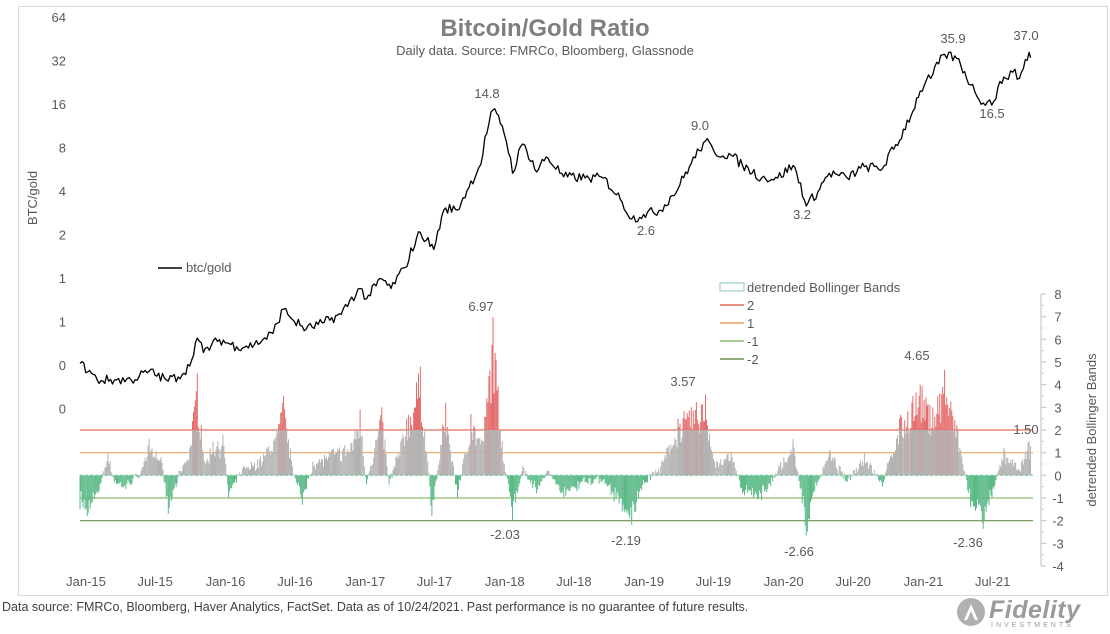 The width and height of the screenshot is (1110, 634). What do you see at coordinates (59, 104) in the screenshot?
I see `y-tick-label: 16` at bounding box center [59, 104].